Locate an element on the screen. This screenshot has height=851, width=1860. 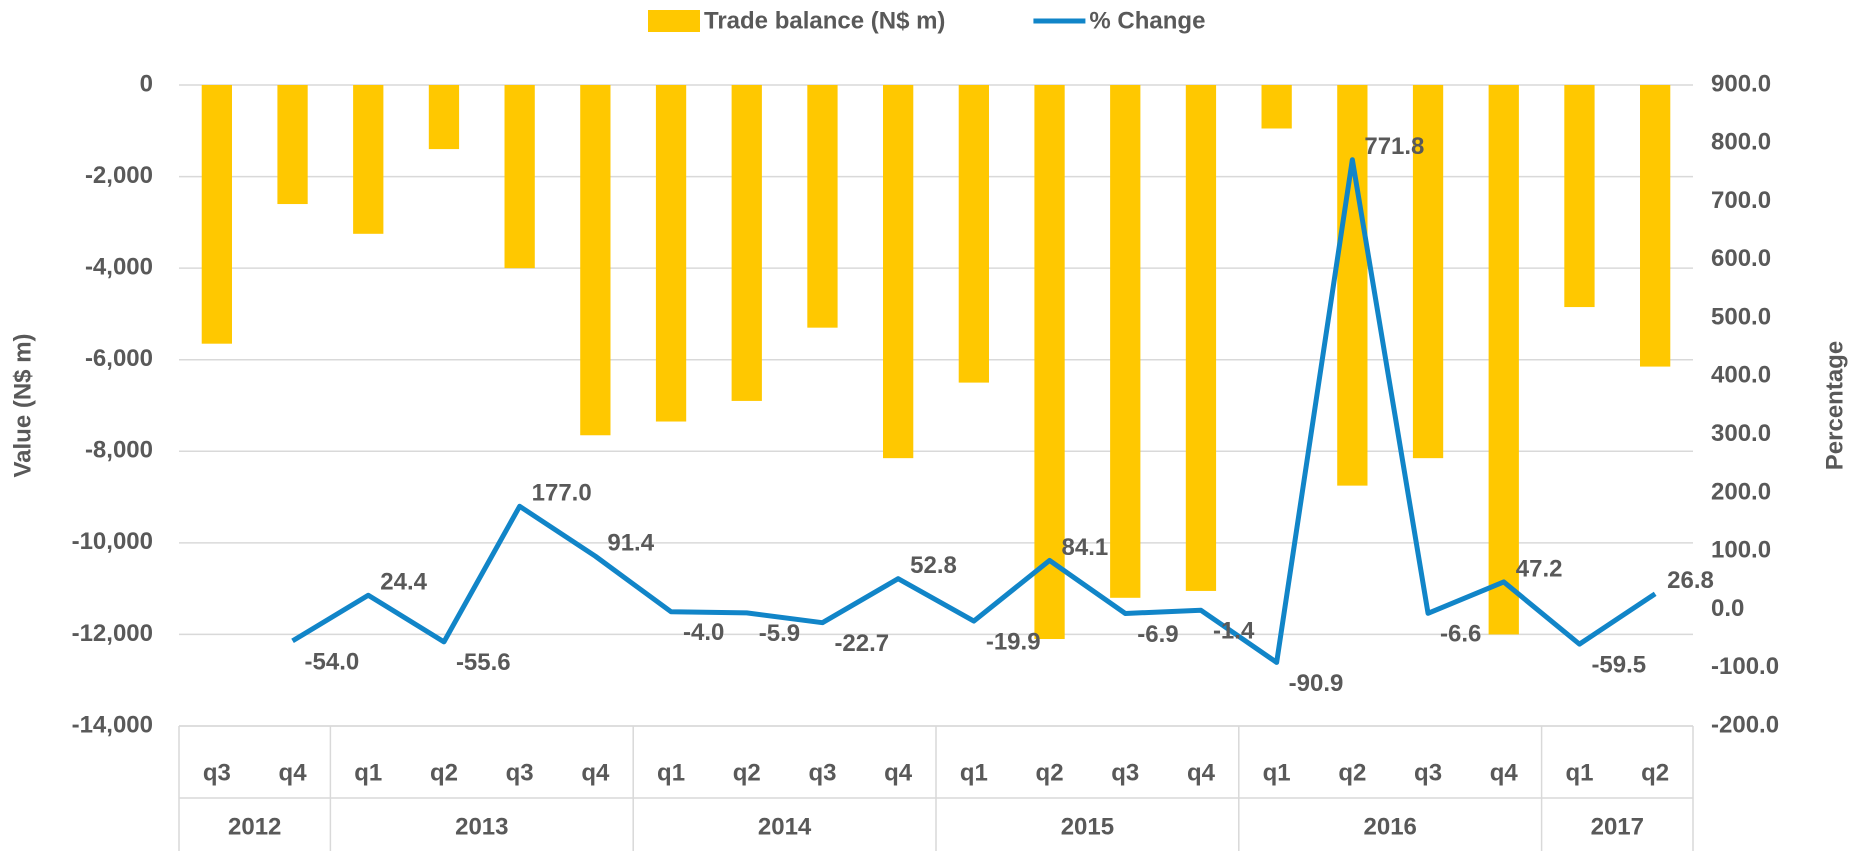
y-tick-label: -2,000 is located at coordinates (119, 175).